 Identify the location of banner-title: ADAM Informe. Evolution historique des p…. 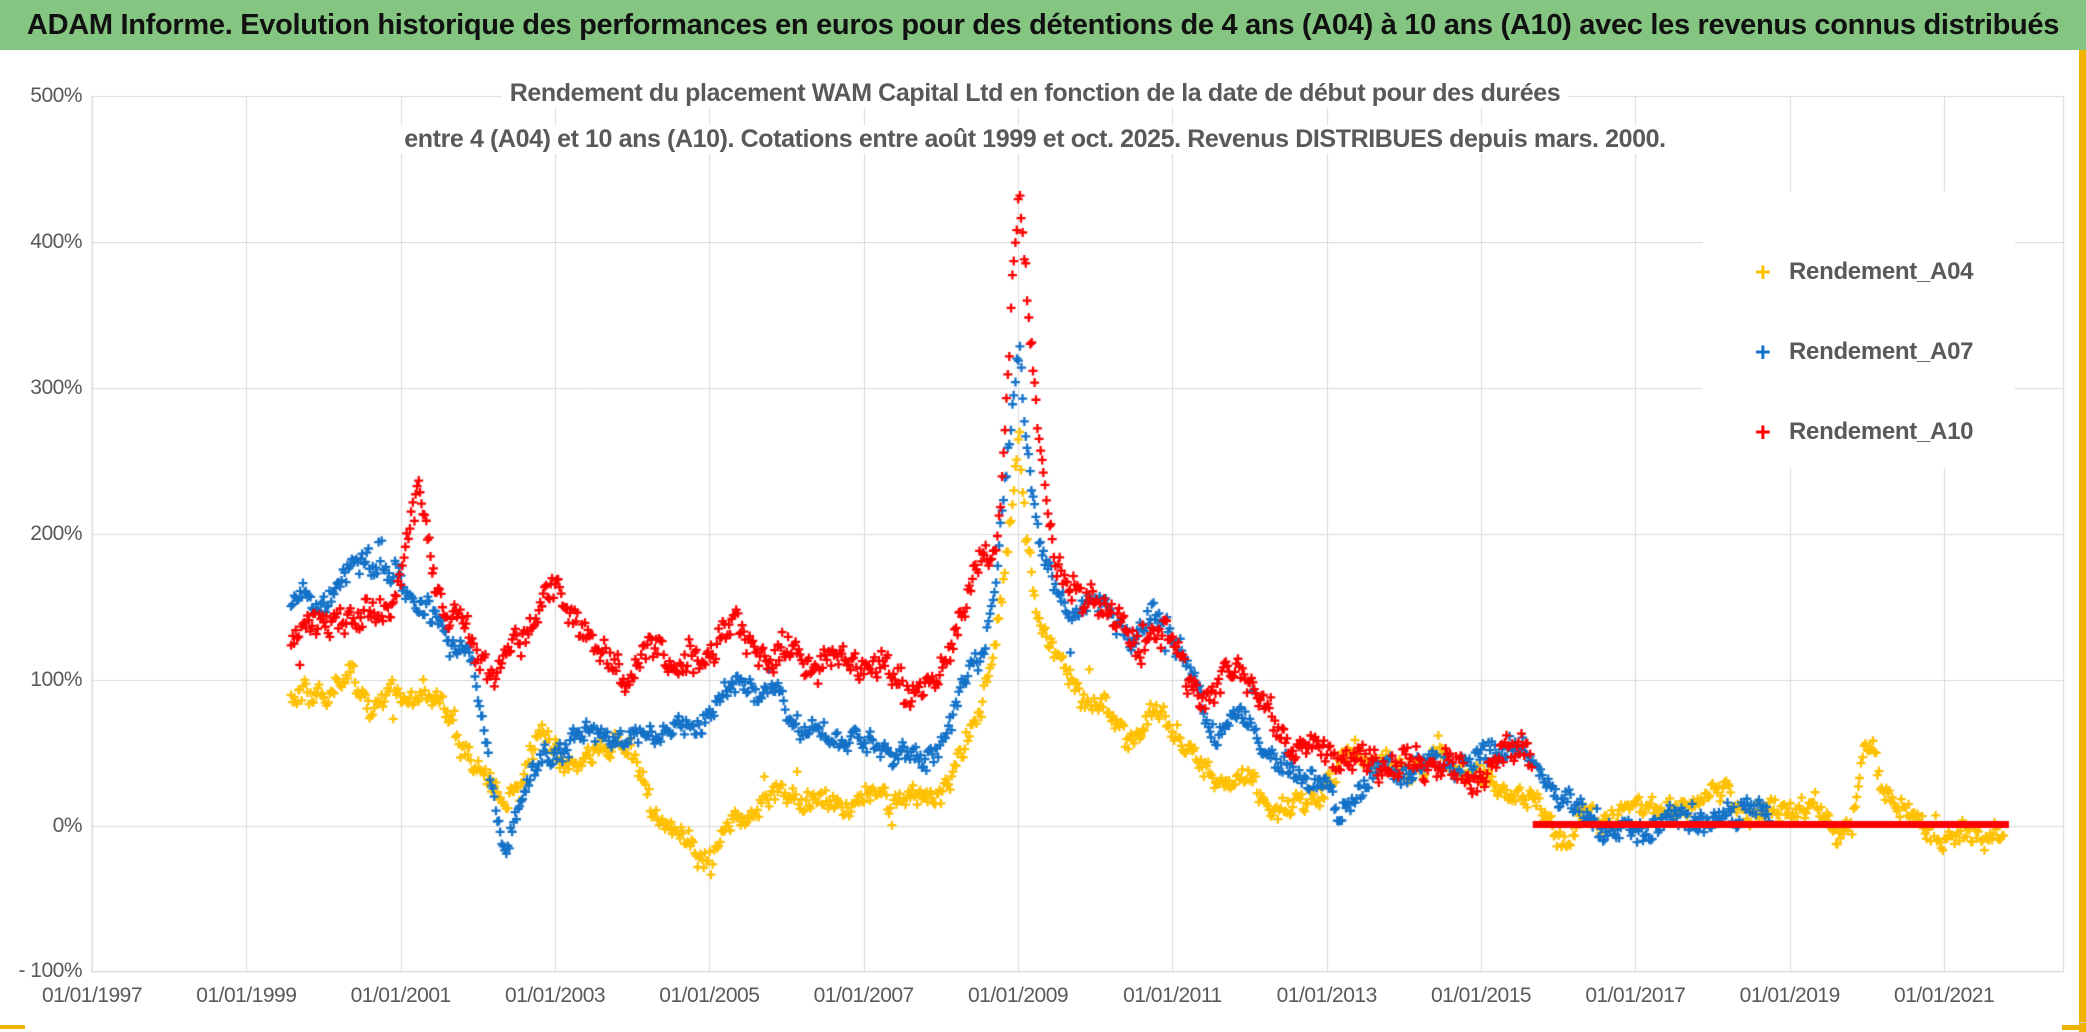
(1043, 24).